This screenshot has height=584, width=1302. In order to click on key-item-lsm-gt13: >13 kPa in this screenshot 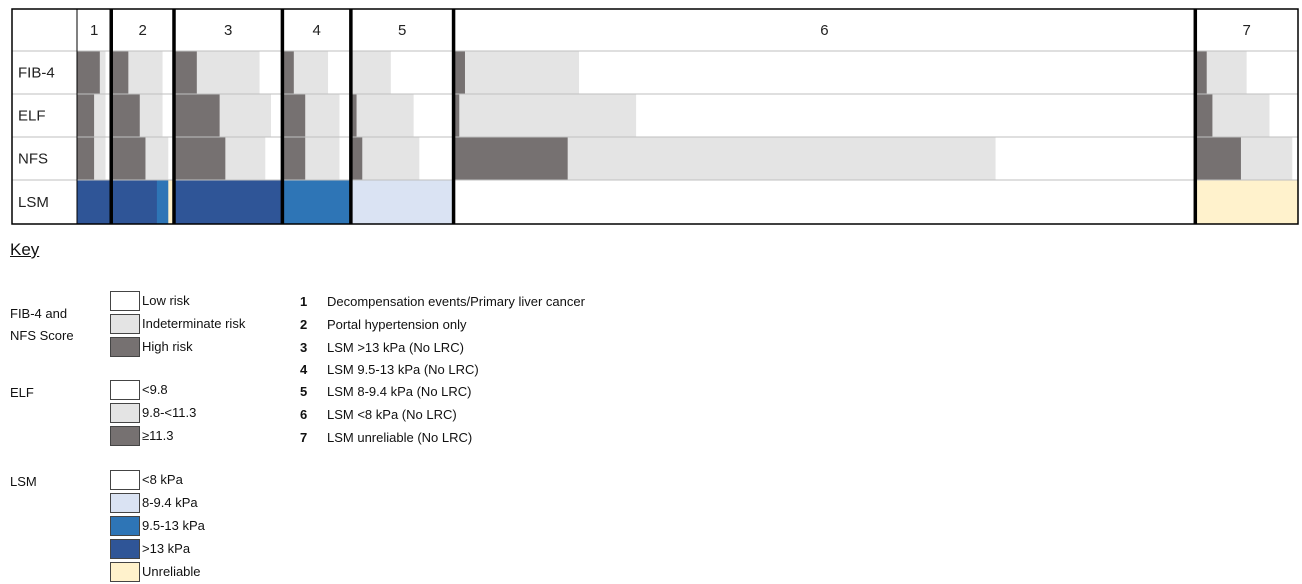, I will do `click(166, 548)`.